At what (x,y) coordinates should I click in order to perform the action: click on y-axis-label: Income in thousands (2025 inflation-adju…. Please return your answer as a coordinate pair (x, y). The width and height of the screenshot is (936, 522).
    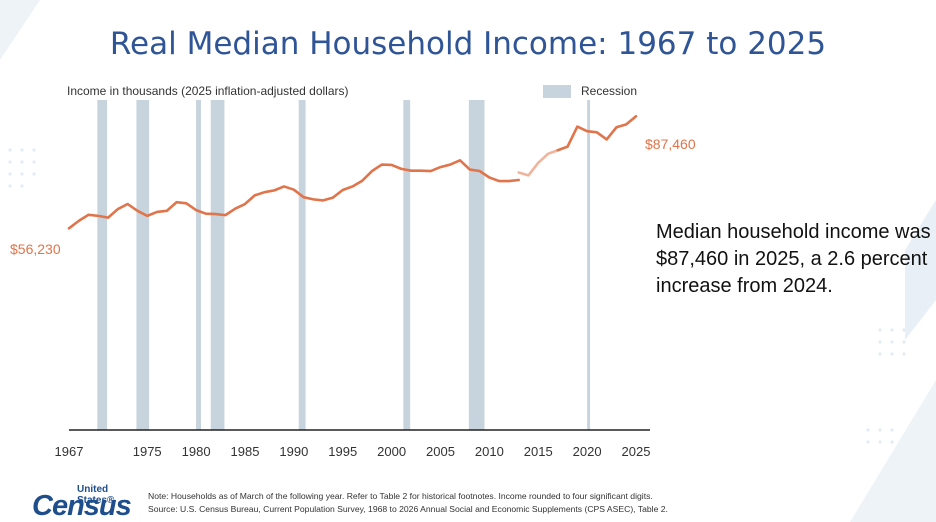
    Looking at the image, I should click on (208, 91).